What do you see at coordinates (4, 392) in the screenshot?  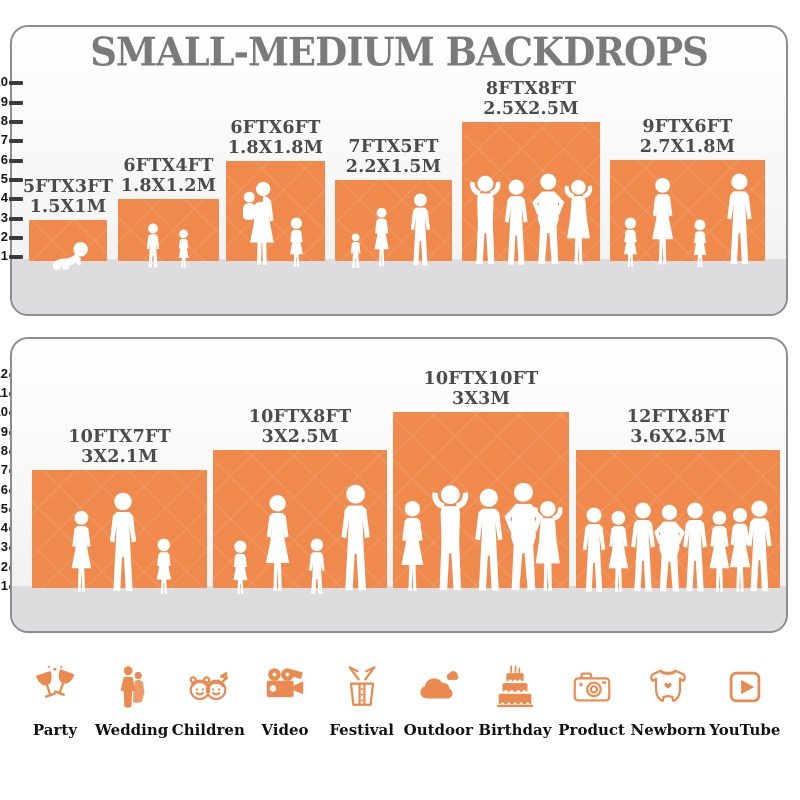 I see `ruler-number-11: 11` at bounding box center [4, 392].